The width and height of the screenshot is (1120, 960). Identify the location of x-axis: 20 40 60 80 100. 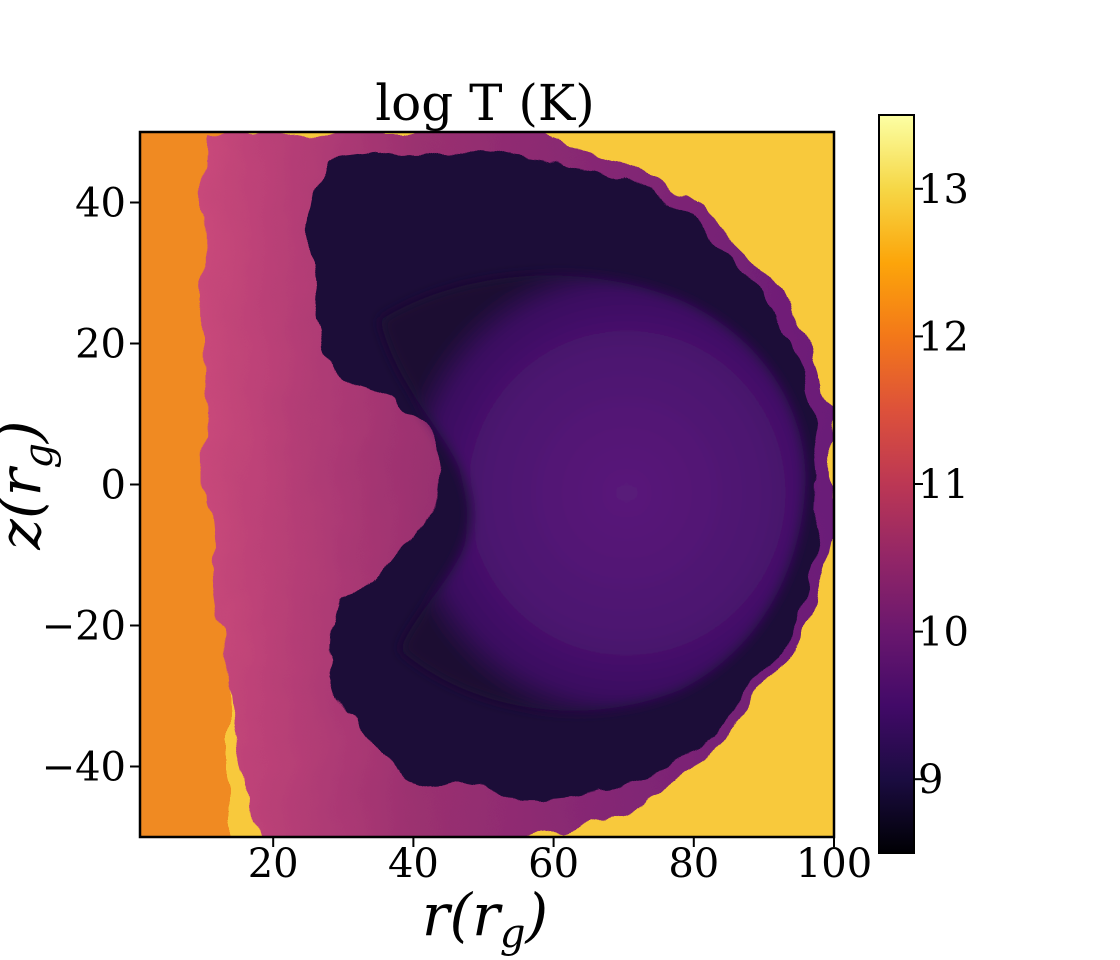
(560, 862).